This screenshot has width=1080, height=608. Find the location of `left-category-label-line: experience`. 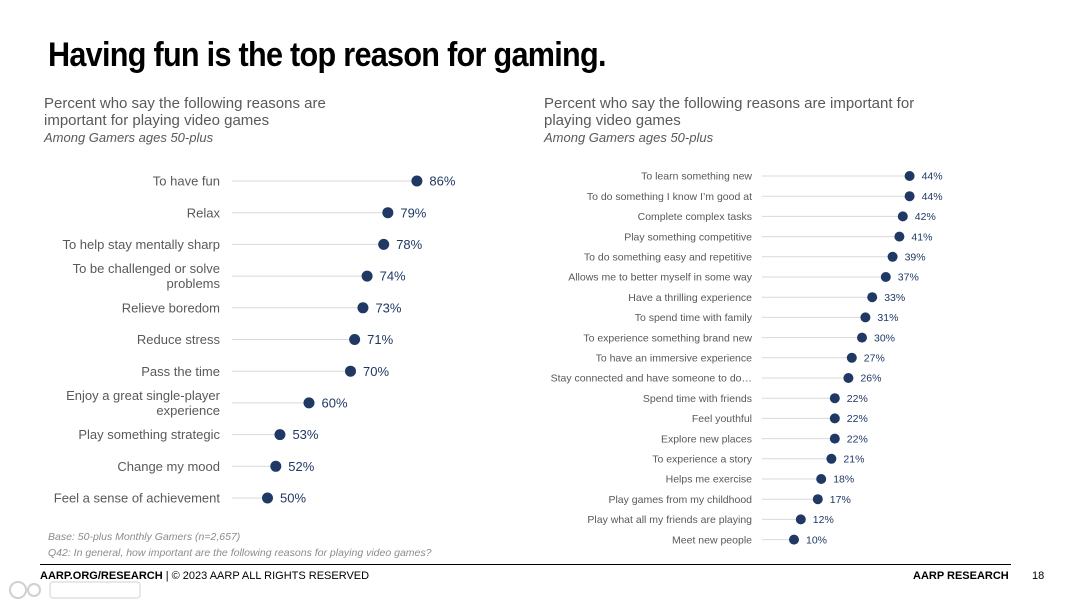

left-category-label-line: experience is located at coordinates (188, 410).